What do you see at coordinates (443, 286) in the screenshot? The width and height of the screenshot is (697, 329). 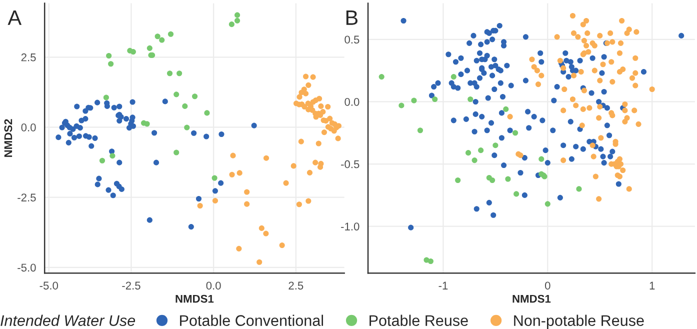 I see `x-tick-label: -1` at bounding box center [443, 286].